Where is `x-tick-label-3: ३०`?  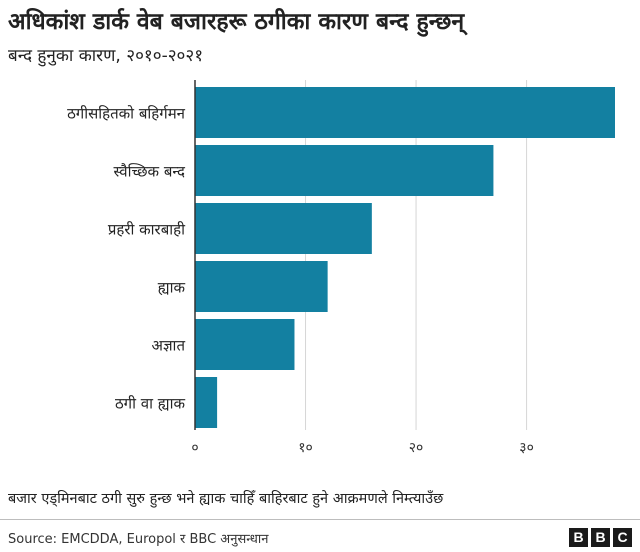
x-tick-label-3: ३० is located at coordinates (526, 448).